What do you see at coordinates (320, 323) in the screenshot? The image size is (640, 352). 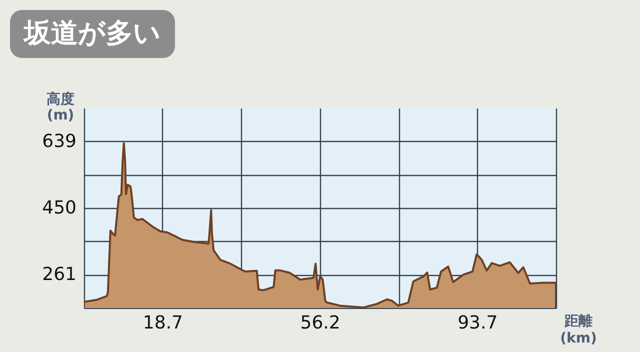 I see `x-tick-label: 56.2` at bounding box center [320, 323].